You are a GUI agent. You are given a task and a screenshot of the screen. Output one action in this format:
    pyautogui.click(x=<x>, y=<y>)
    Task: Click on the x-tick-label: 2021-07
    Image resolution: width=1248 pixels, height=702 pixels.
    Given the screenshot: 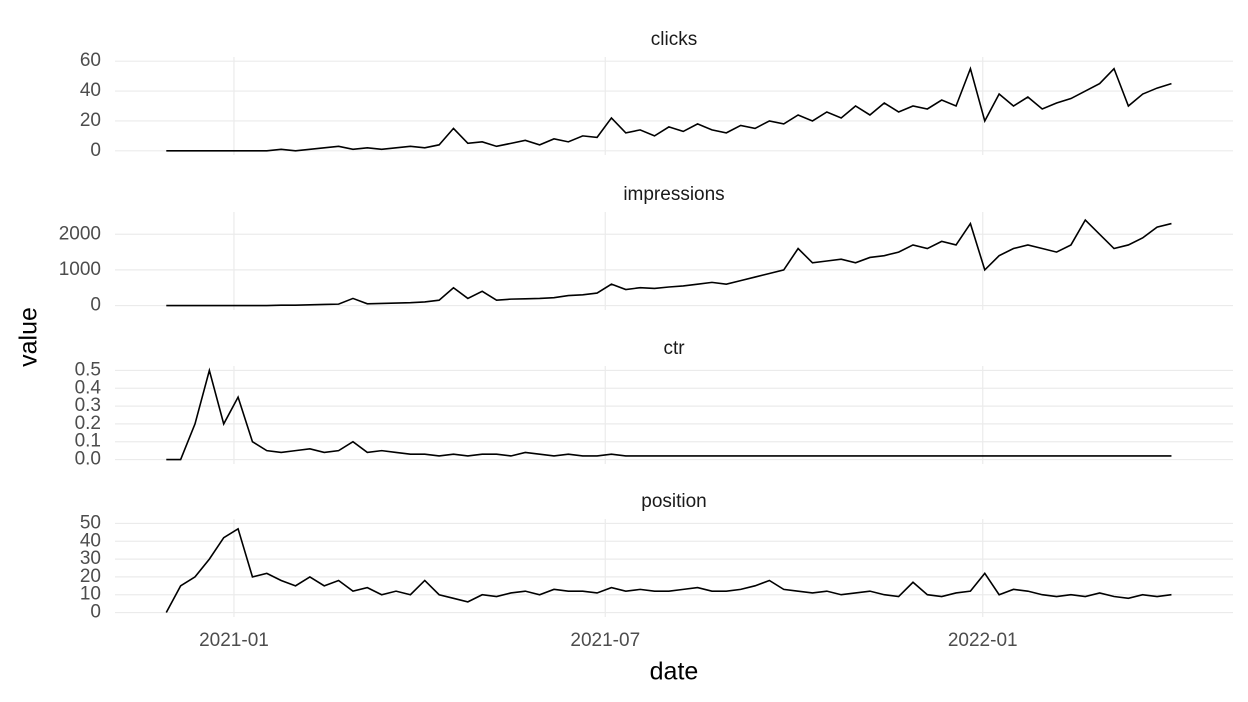 What is the action you would take?
    pyautogui.click(x=605, y=640)
    